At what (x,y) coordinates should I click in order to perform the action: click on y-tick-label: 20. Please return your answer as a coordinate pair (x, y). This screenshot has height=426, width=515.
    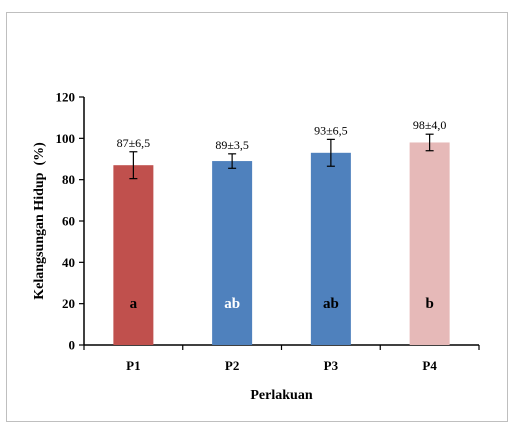
    Looking at the image, I should click on (68, 303).